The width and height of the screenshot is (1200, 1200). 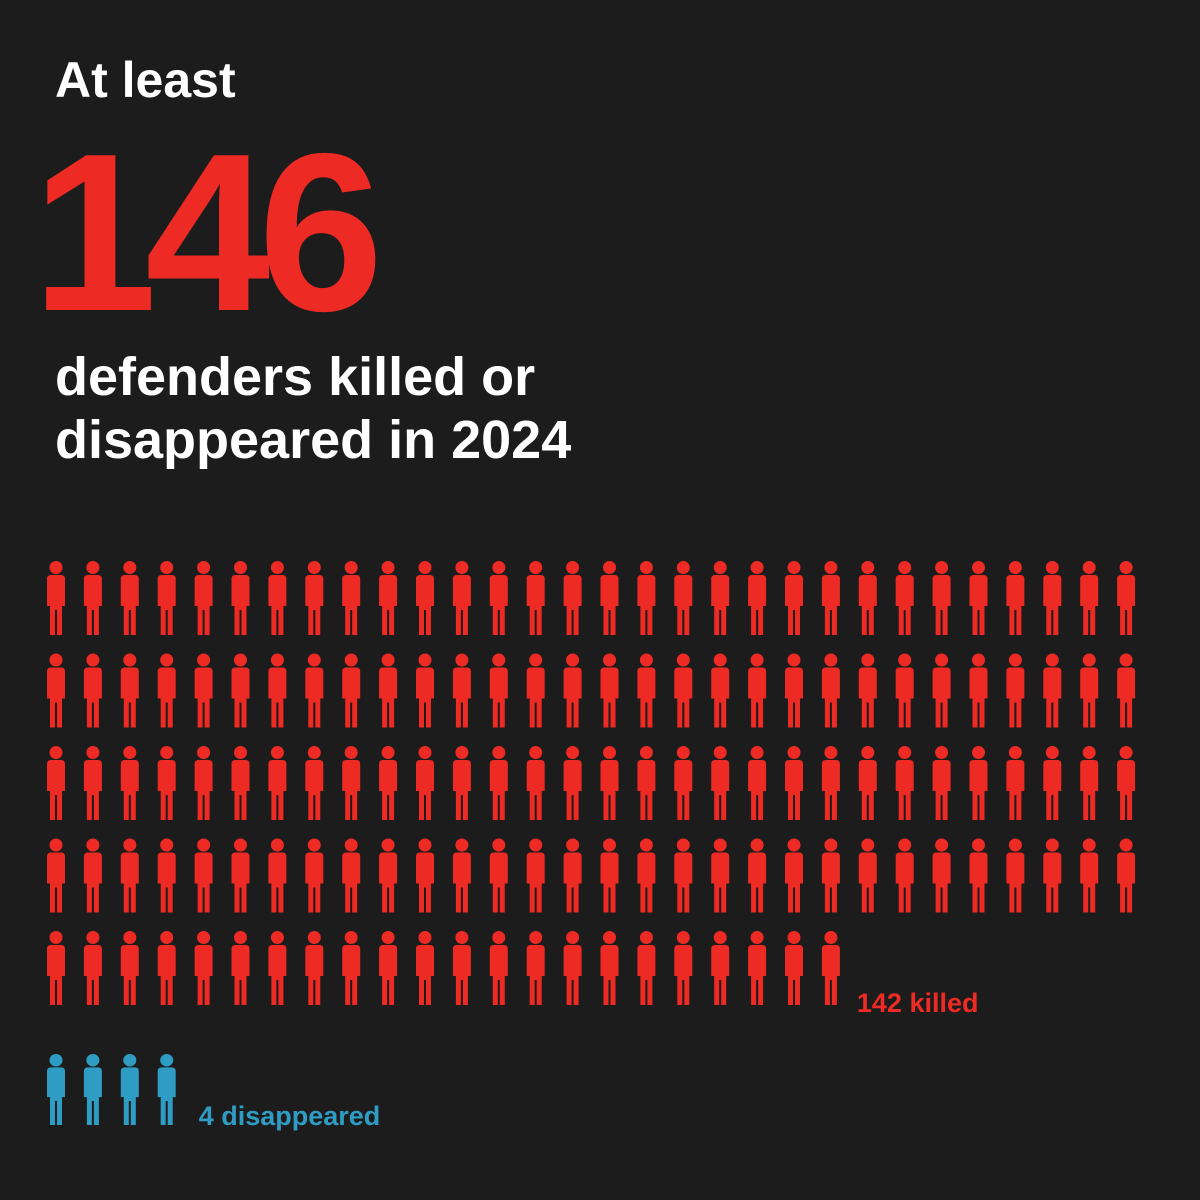 I want to click on value-label: 142 killed, so click(x=918, y=1003).